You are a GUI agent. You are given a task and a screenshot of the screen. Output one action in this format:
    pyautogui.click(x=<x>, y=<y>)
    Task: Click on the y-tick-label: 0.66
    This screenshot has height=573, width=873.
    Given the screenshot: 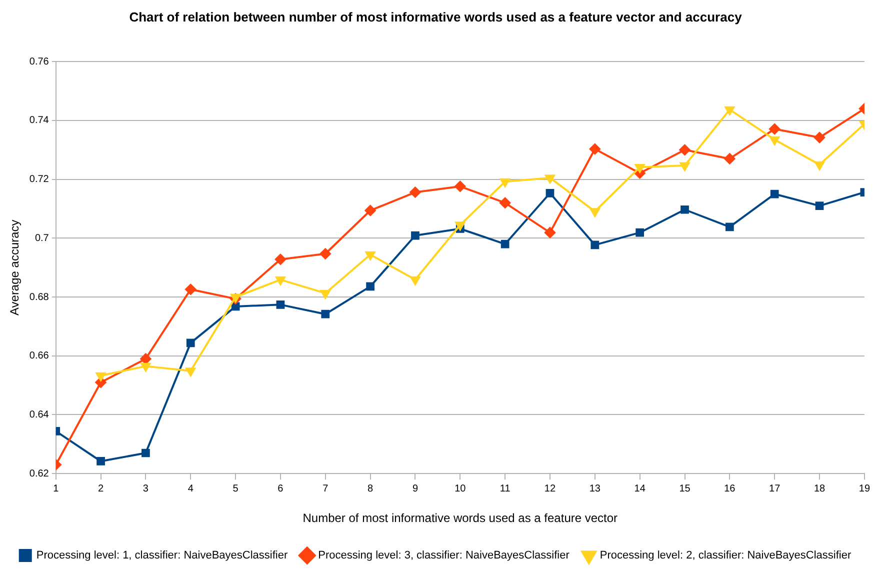 What is the action you would take?
    pyautogui.click(x=39, y=356)
    